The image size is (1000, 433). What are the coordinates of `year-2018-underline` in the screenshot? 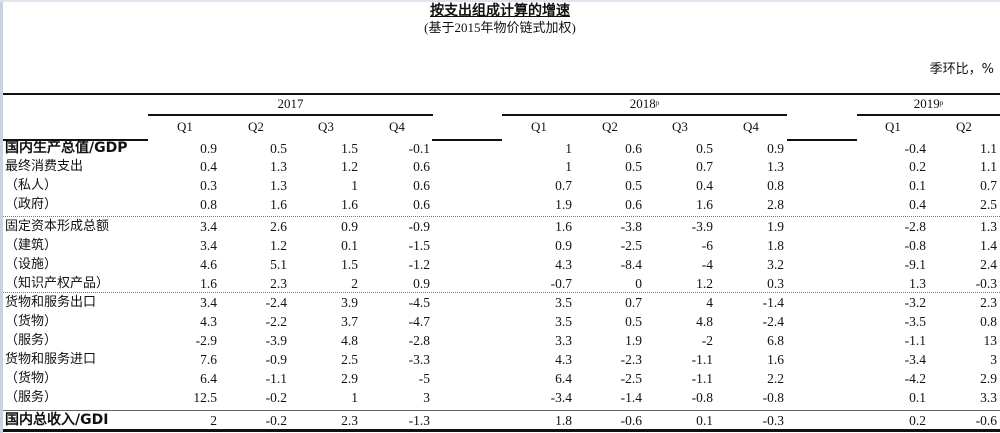 It's located at (644, 115).